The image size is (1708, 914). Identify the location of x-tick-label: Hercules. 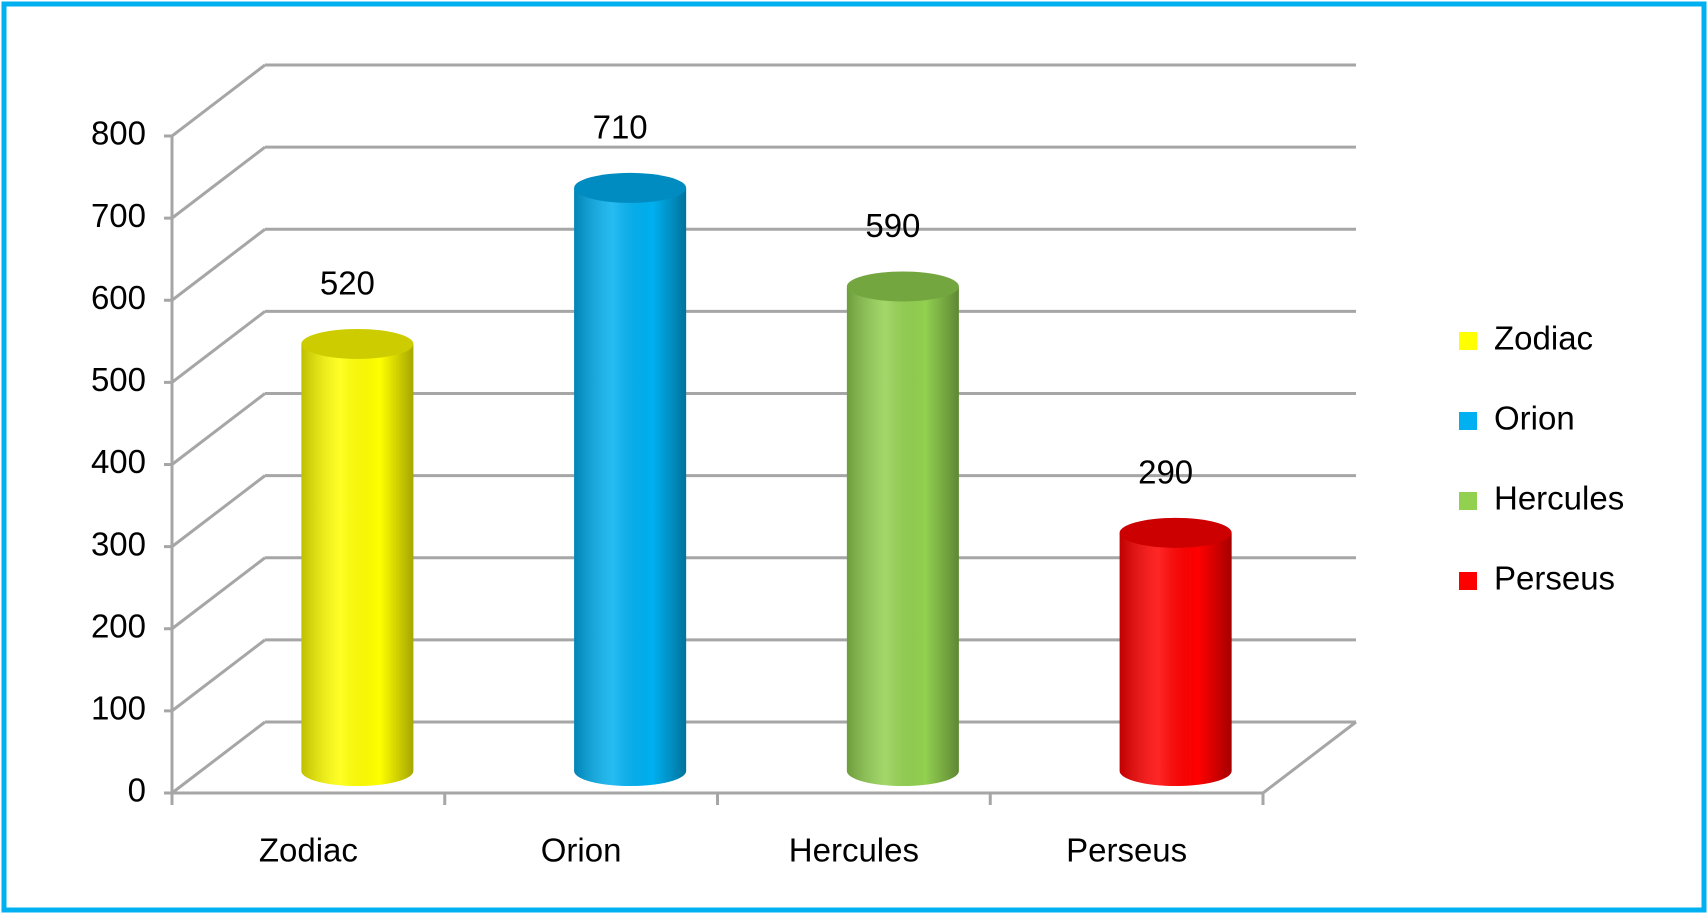
(854, 850).